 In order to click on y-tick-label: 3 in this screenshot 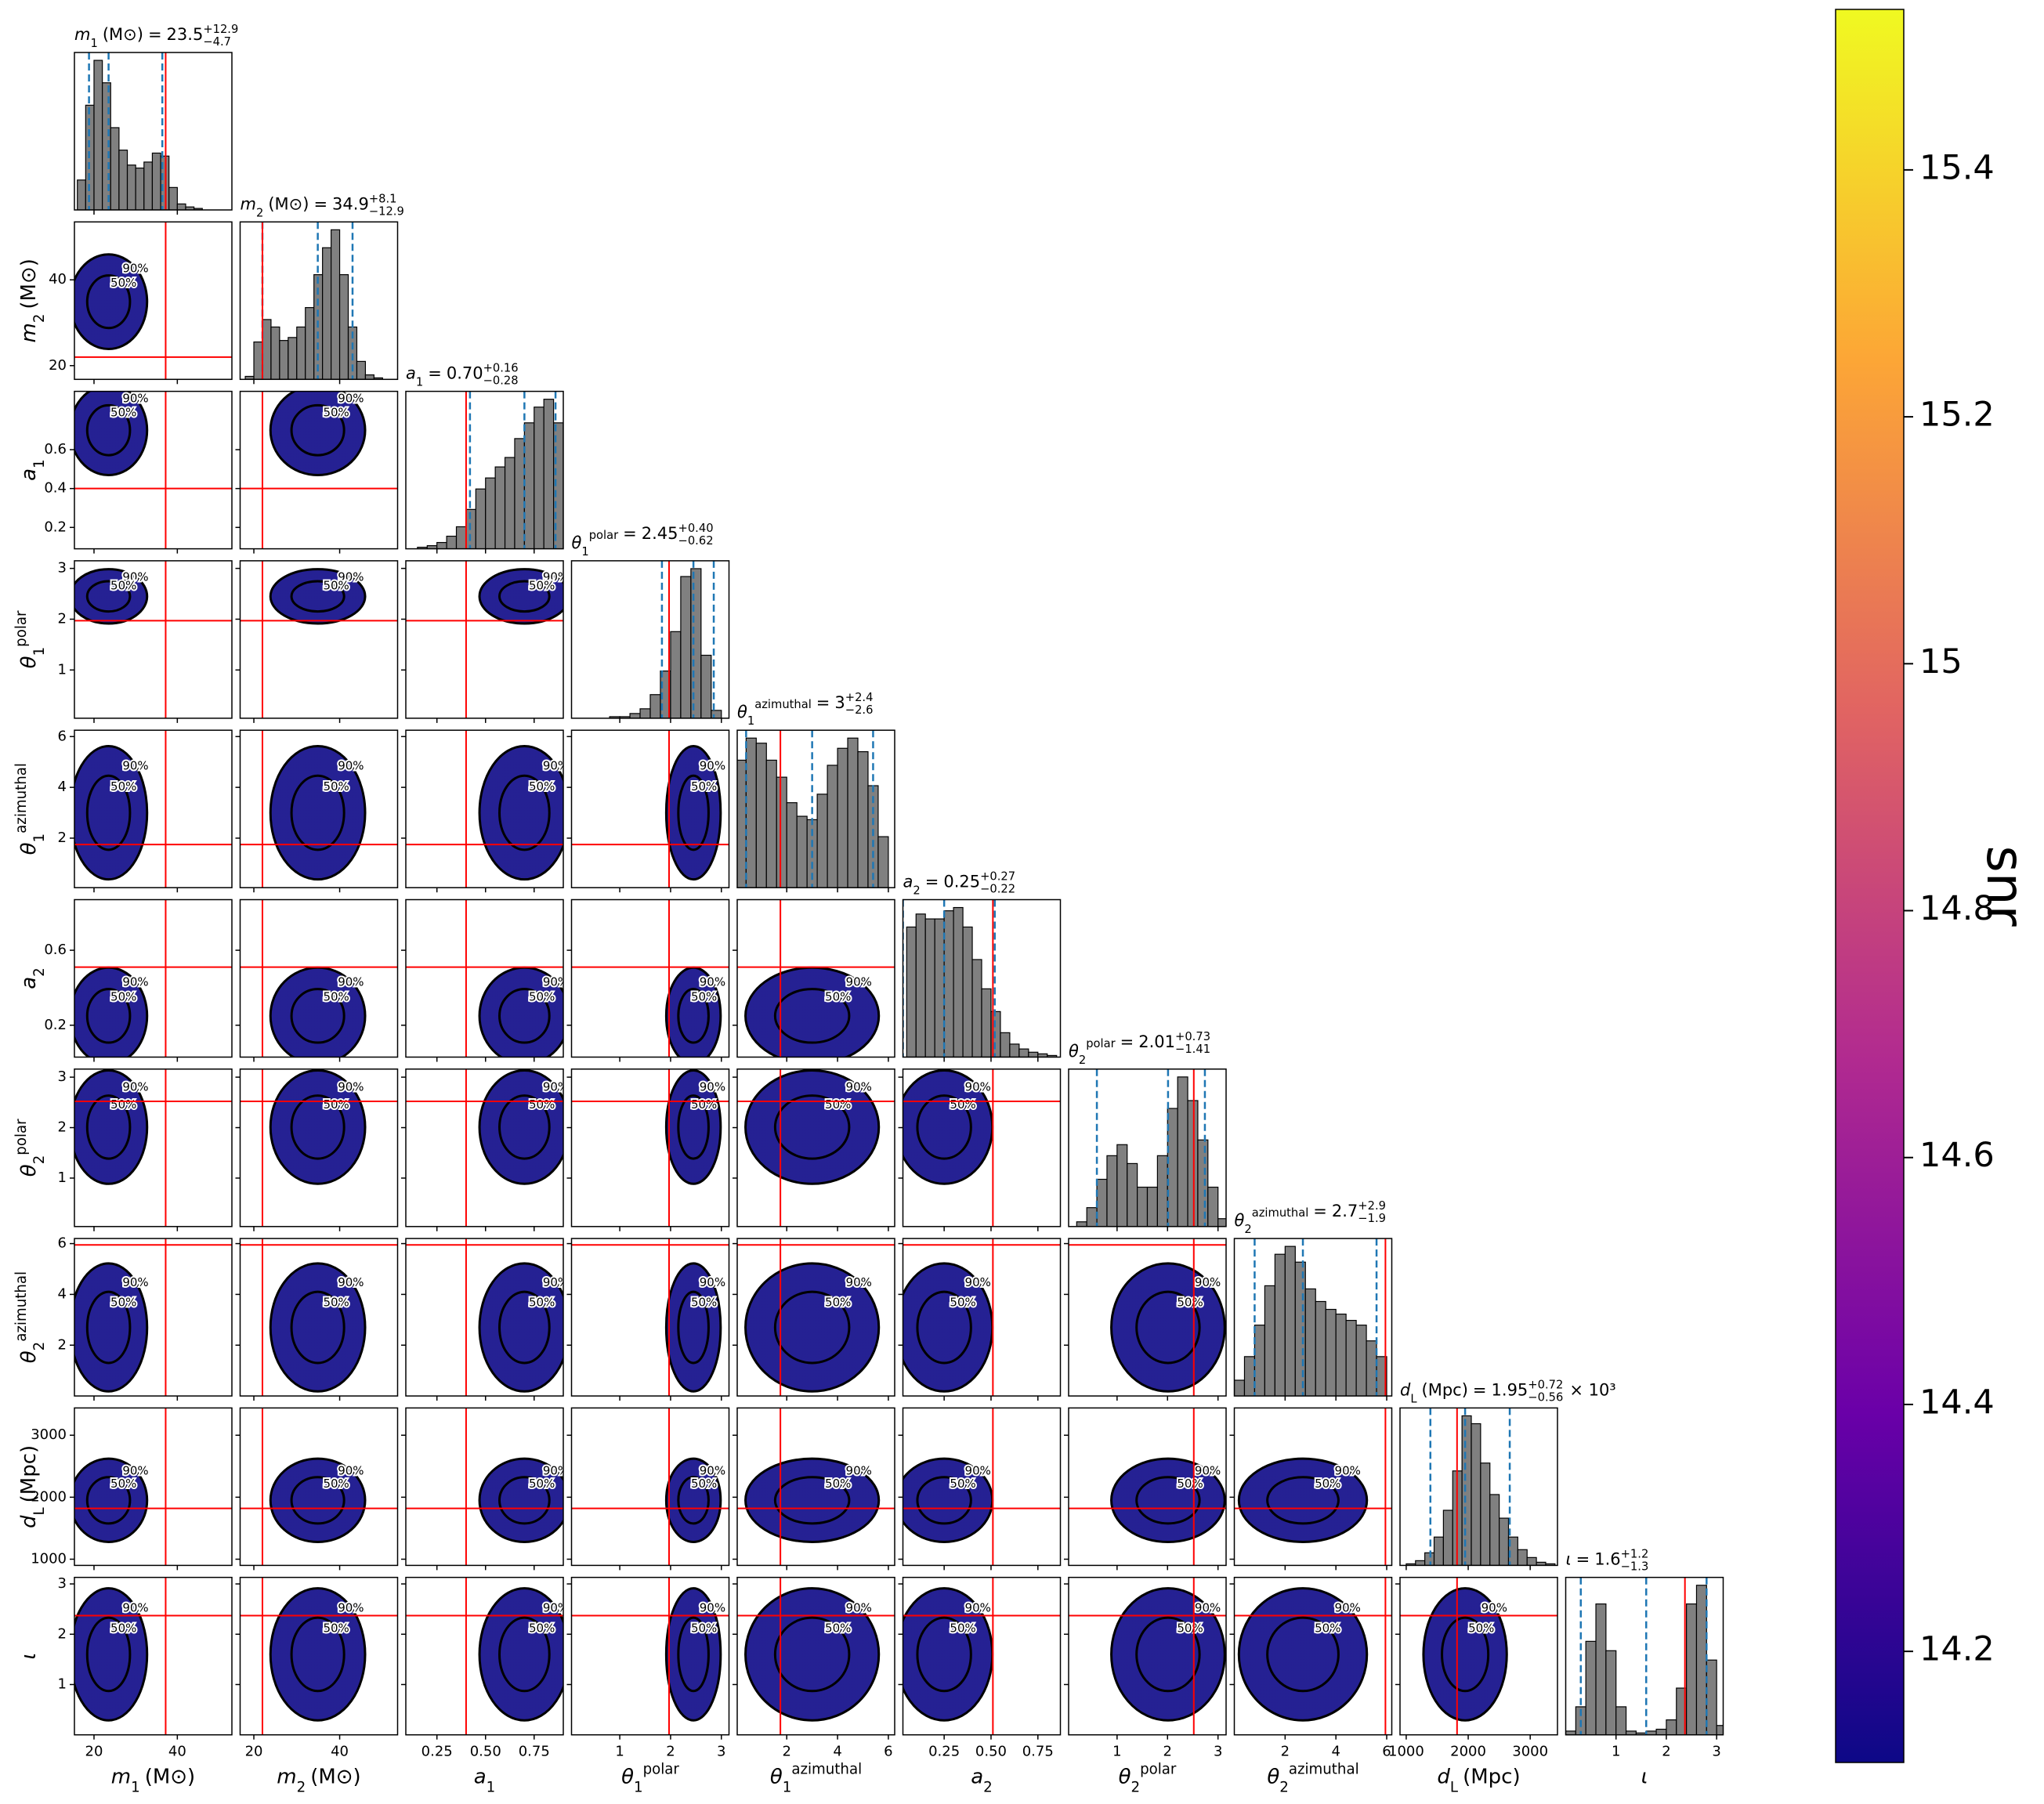, I will do `click(62, 568)`.